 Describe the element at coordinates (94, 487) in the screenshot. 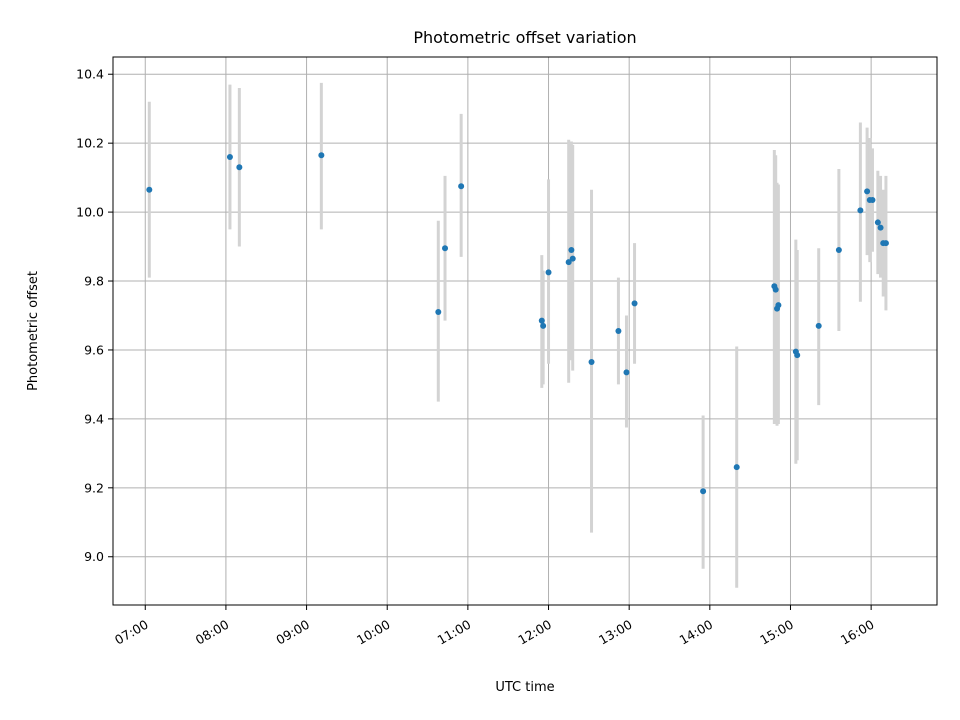

I see `y-tick-label: 9.2` at that location.